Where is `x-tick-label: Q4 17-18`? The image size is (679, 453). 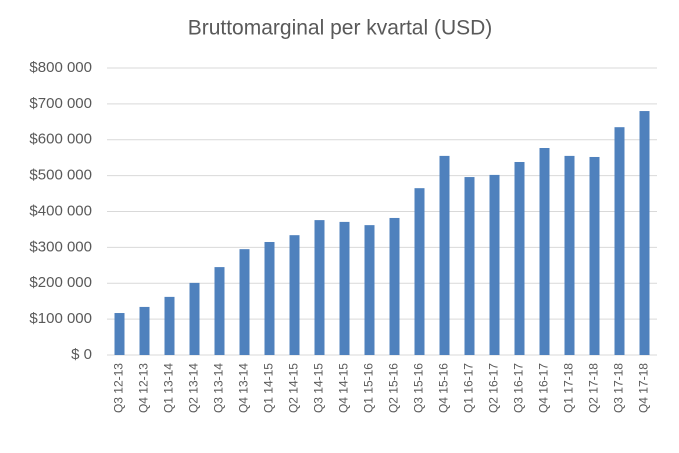 x-tick-label: Q4 17-18 is located at coordinates (644, 388).